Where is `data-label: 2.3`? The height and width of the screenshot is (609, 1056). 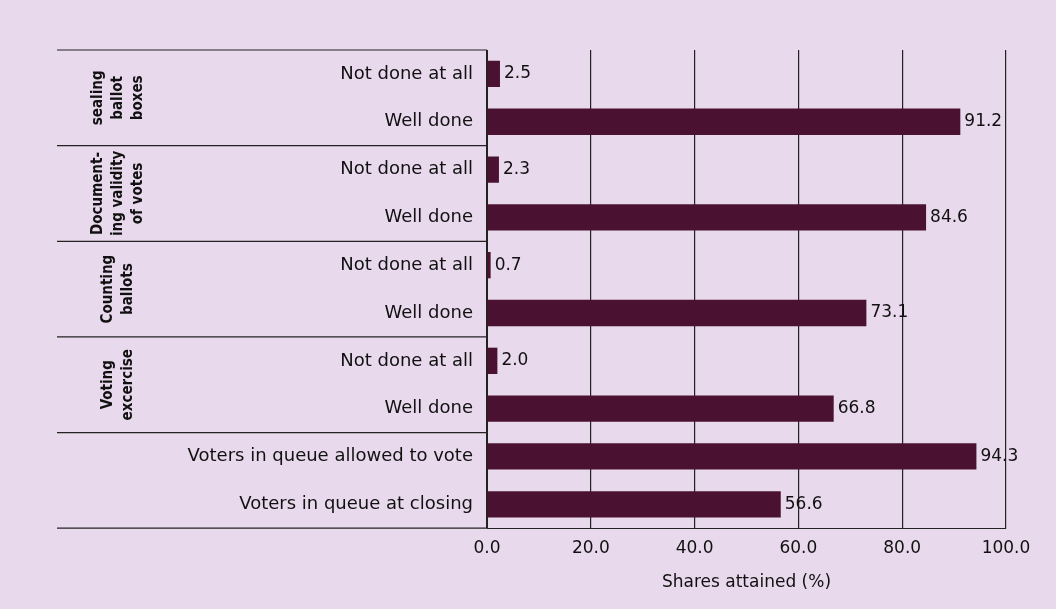 data-label: 2.3 is located at coordinates (516, 167).